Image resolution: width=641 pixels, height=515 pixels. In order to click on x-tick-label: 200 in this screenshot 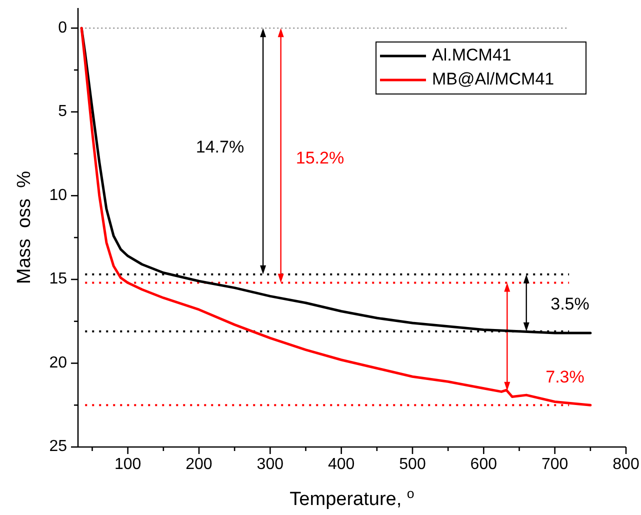, I will do `click(199, 464)`.